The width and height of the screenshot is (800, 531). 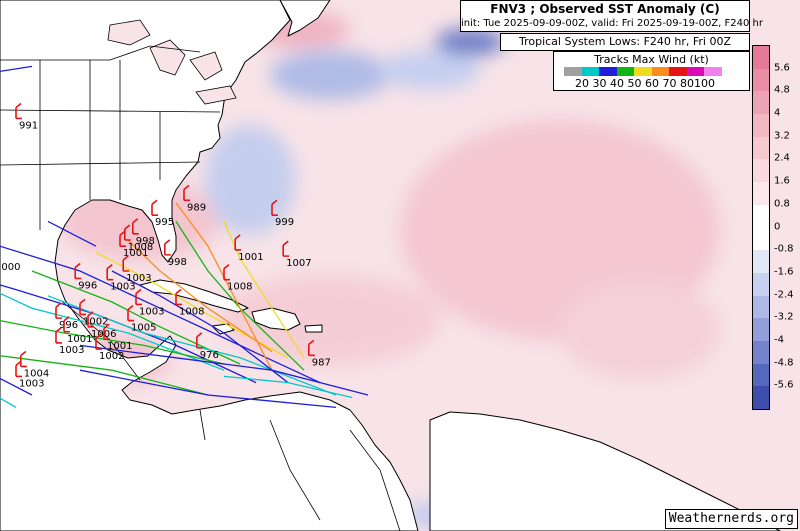 What do you see at coordinates (223, 329) in the screenshot?
I see `jamaica-island` at bounding box center [223, 329].